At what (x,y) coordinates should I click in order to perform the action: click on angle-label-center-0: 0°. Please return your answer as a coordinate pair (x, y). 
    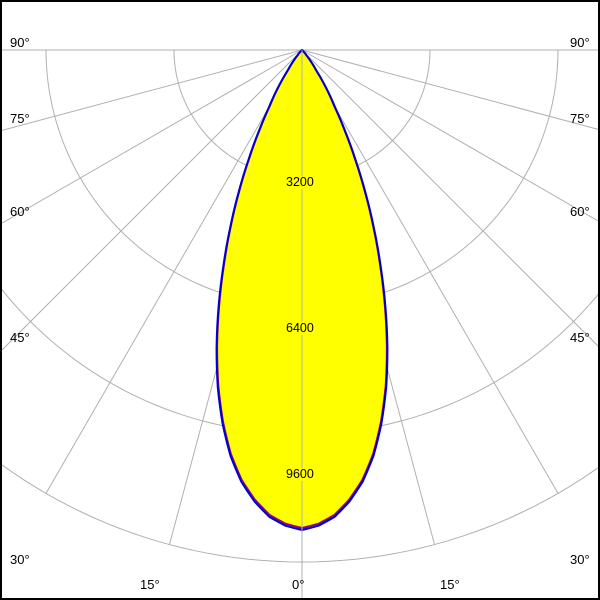
    Looking at the image, I should click on (298, 584).